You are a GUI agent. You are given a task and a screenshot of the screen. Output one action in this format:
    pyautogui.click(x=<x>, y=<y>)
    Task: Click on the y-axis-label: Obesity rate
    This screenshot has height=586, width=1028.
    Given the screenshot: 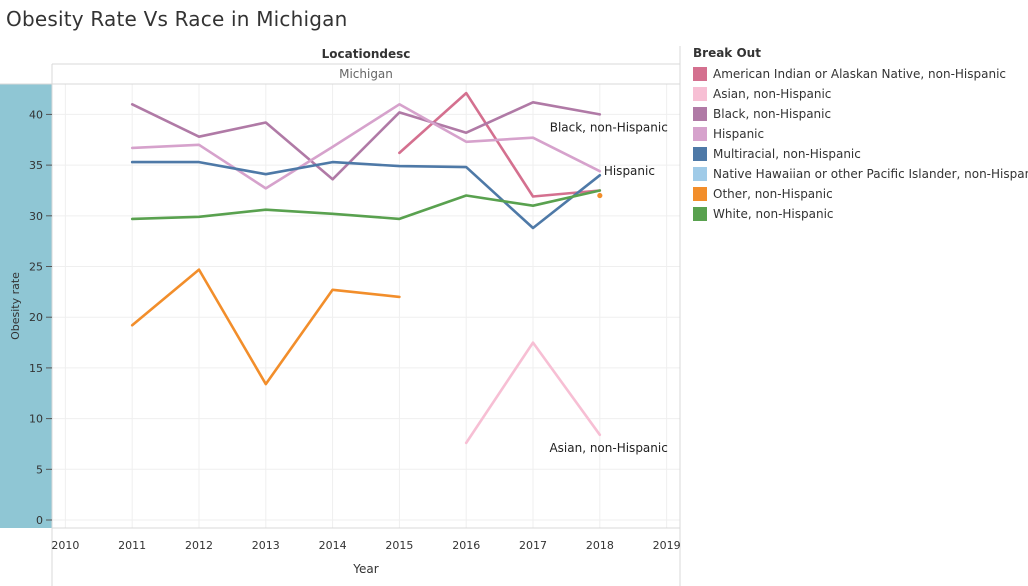 What is the action you would take?
    pyautogui.click(x=15, y=306)
    